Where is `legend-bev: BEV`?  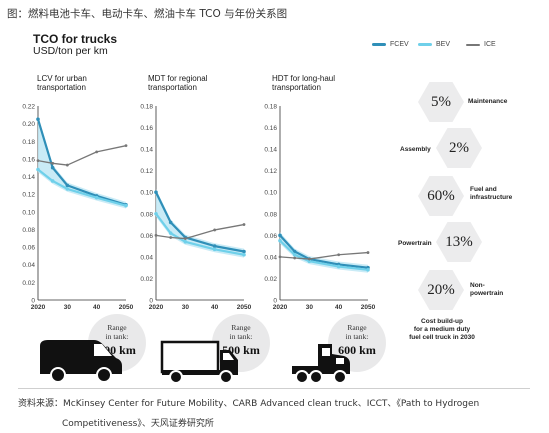
legend-bev: BEV is located at coordinates (434, 44).